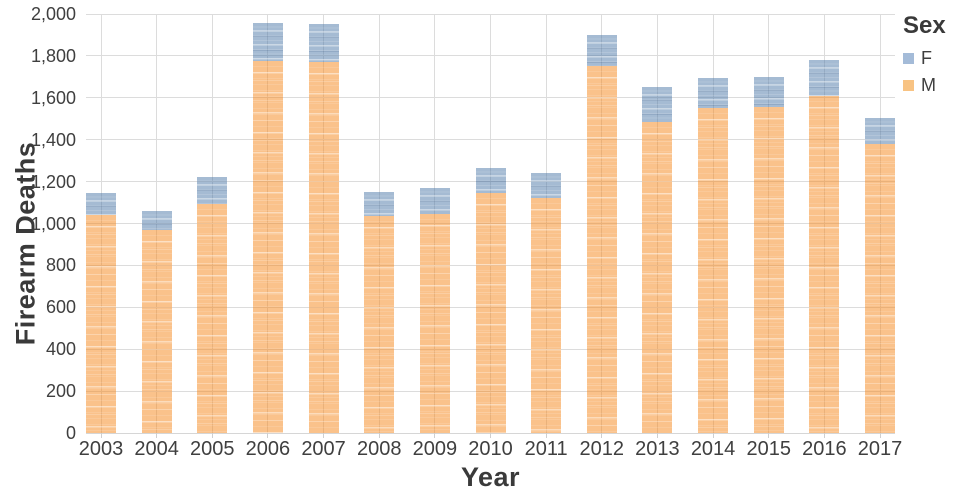 The width and height of the screenshot is (960, 500). I want to click on bar-2016, so click(824, 246).